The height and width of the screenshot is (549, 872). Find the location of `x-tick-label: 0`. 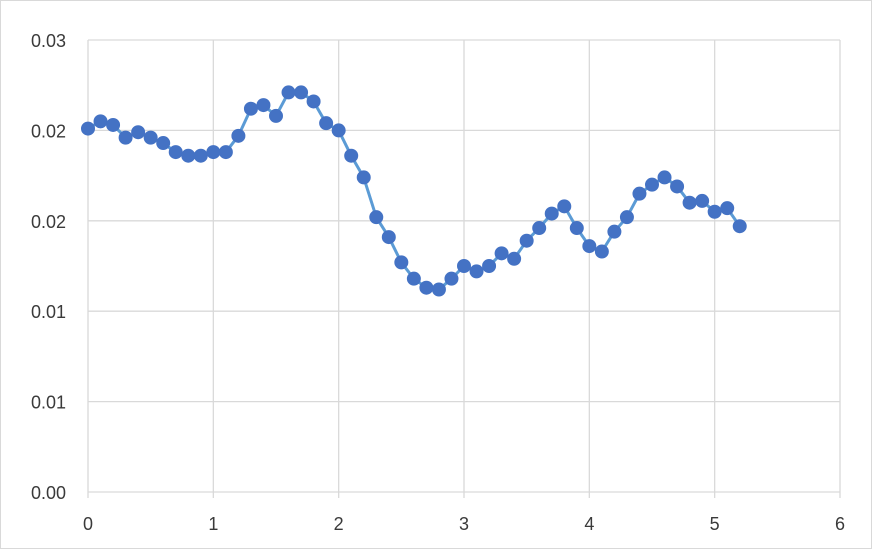

x-tick-label: 0 is located at coordinates (88, 524).